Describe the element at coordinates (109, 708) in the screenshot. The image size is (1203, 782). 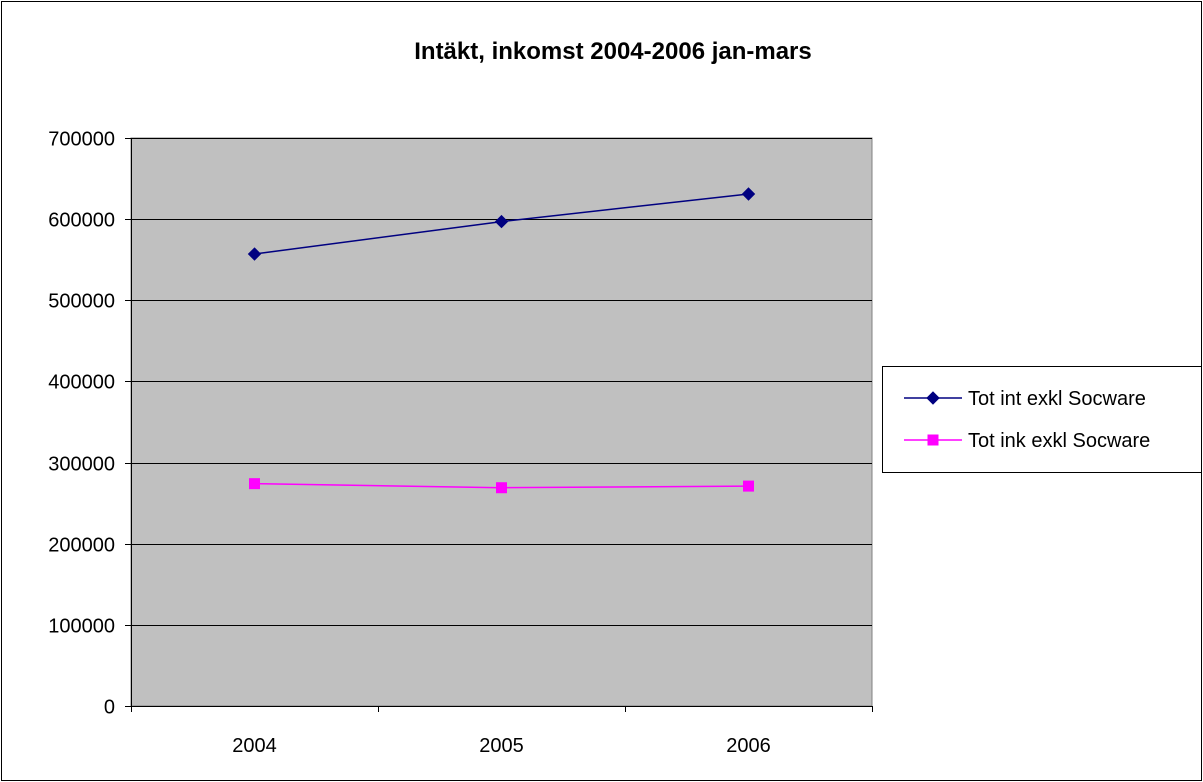
I see `y-tick-label: 0` at that location.